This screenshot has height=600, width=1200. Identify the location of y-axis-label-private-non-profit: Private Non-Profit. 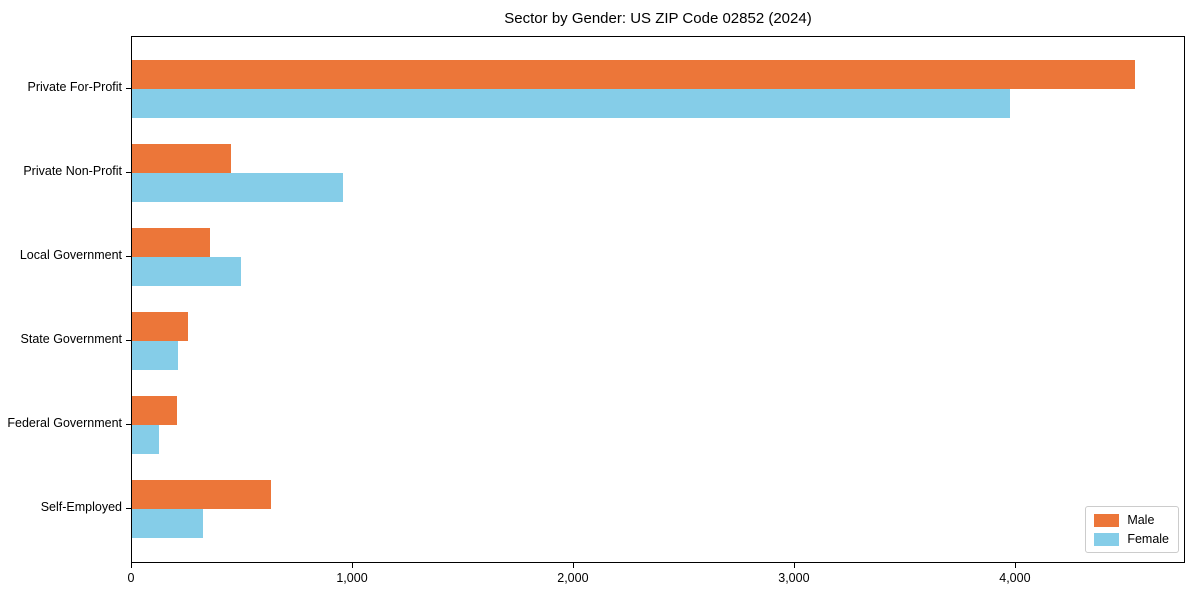
(72, 171).